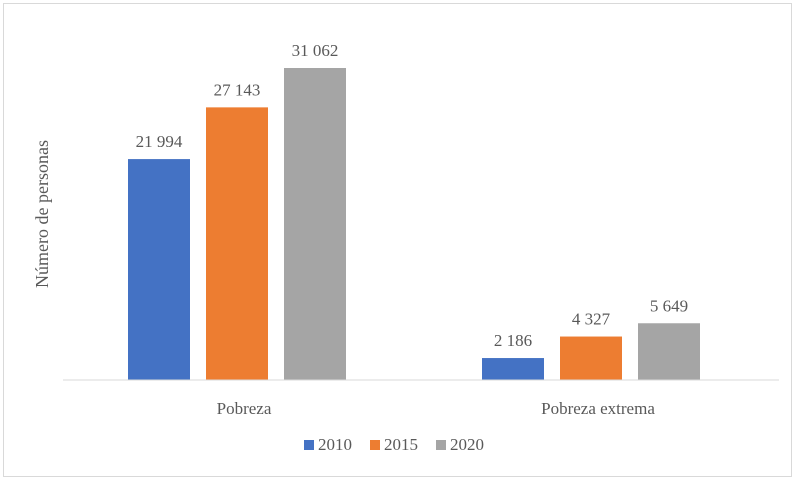  I want to click on legend-label-2010: 2010, so click(335, 444).